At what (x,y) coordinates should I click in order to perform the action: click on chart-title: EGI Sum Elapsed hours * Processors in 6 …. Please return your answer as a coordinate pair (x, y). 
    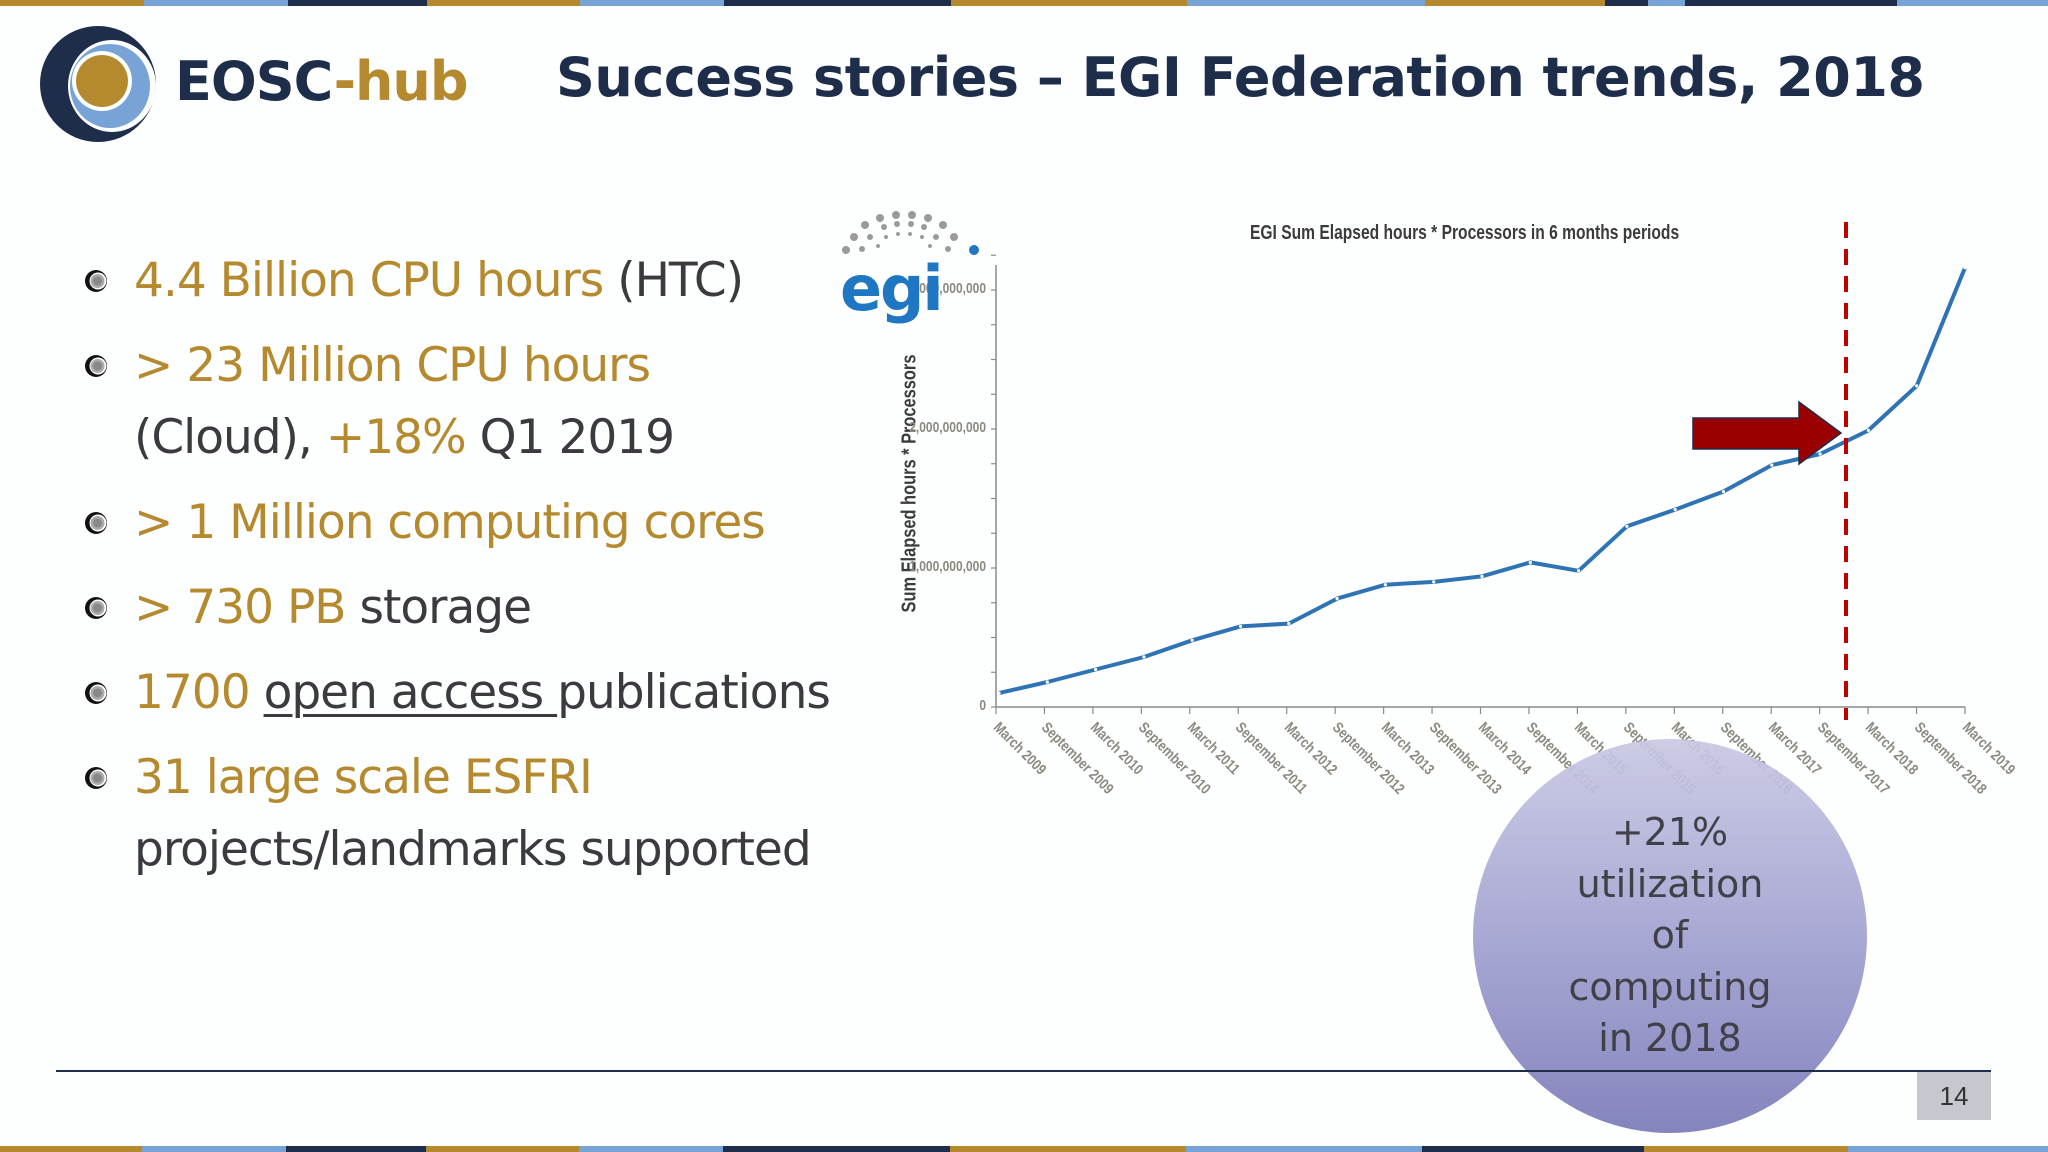
    Looking at the image, I should click on (1465, 233).